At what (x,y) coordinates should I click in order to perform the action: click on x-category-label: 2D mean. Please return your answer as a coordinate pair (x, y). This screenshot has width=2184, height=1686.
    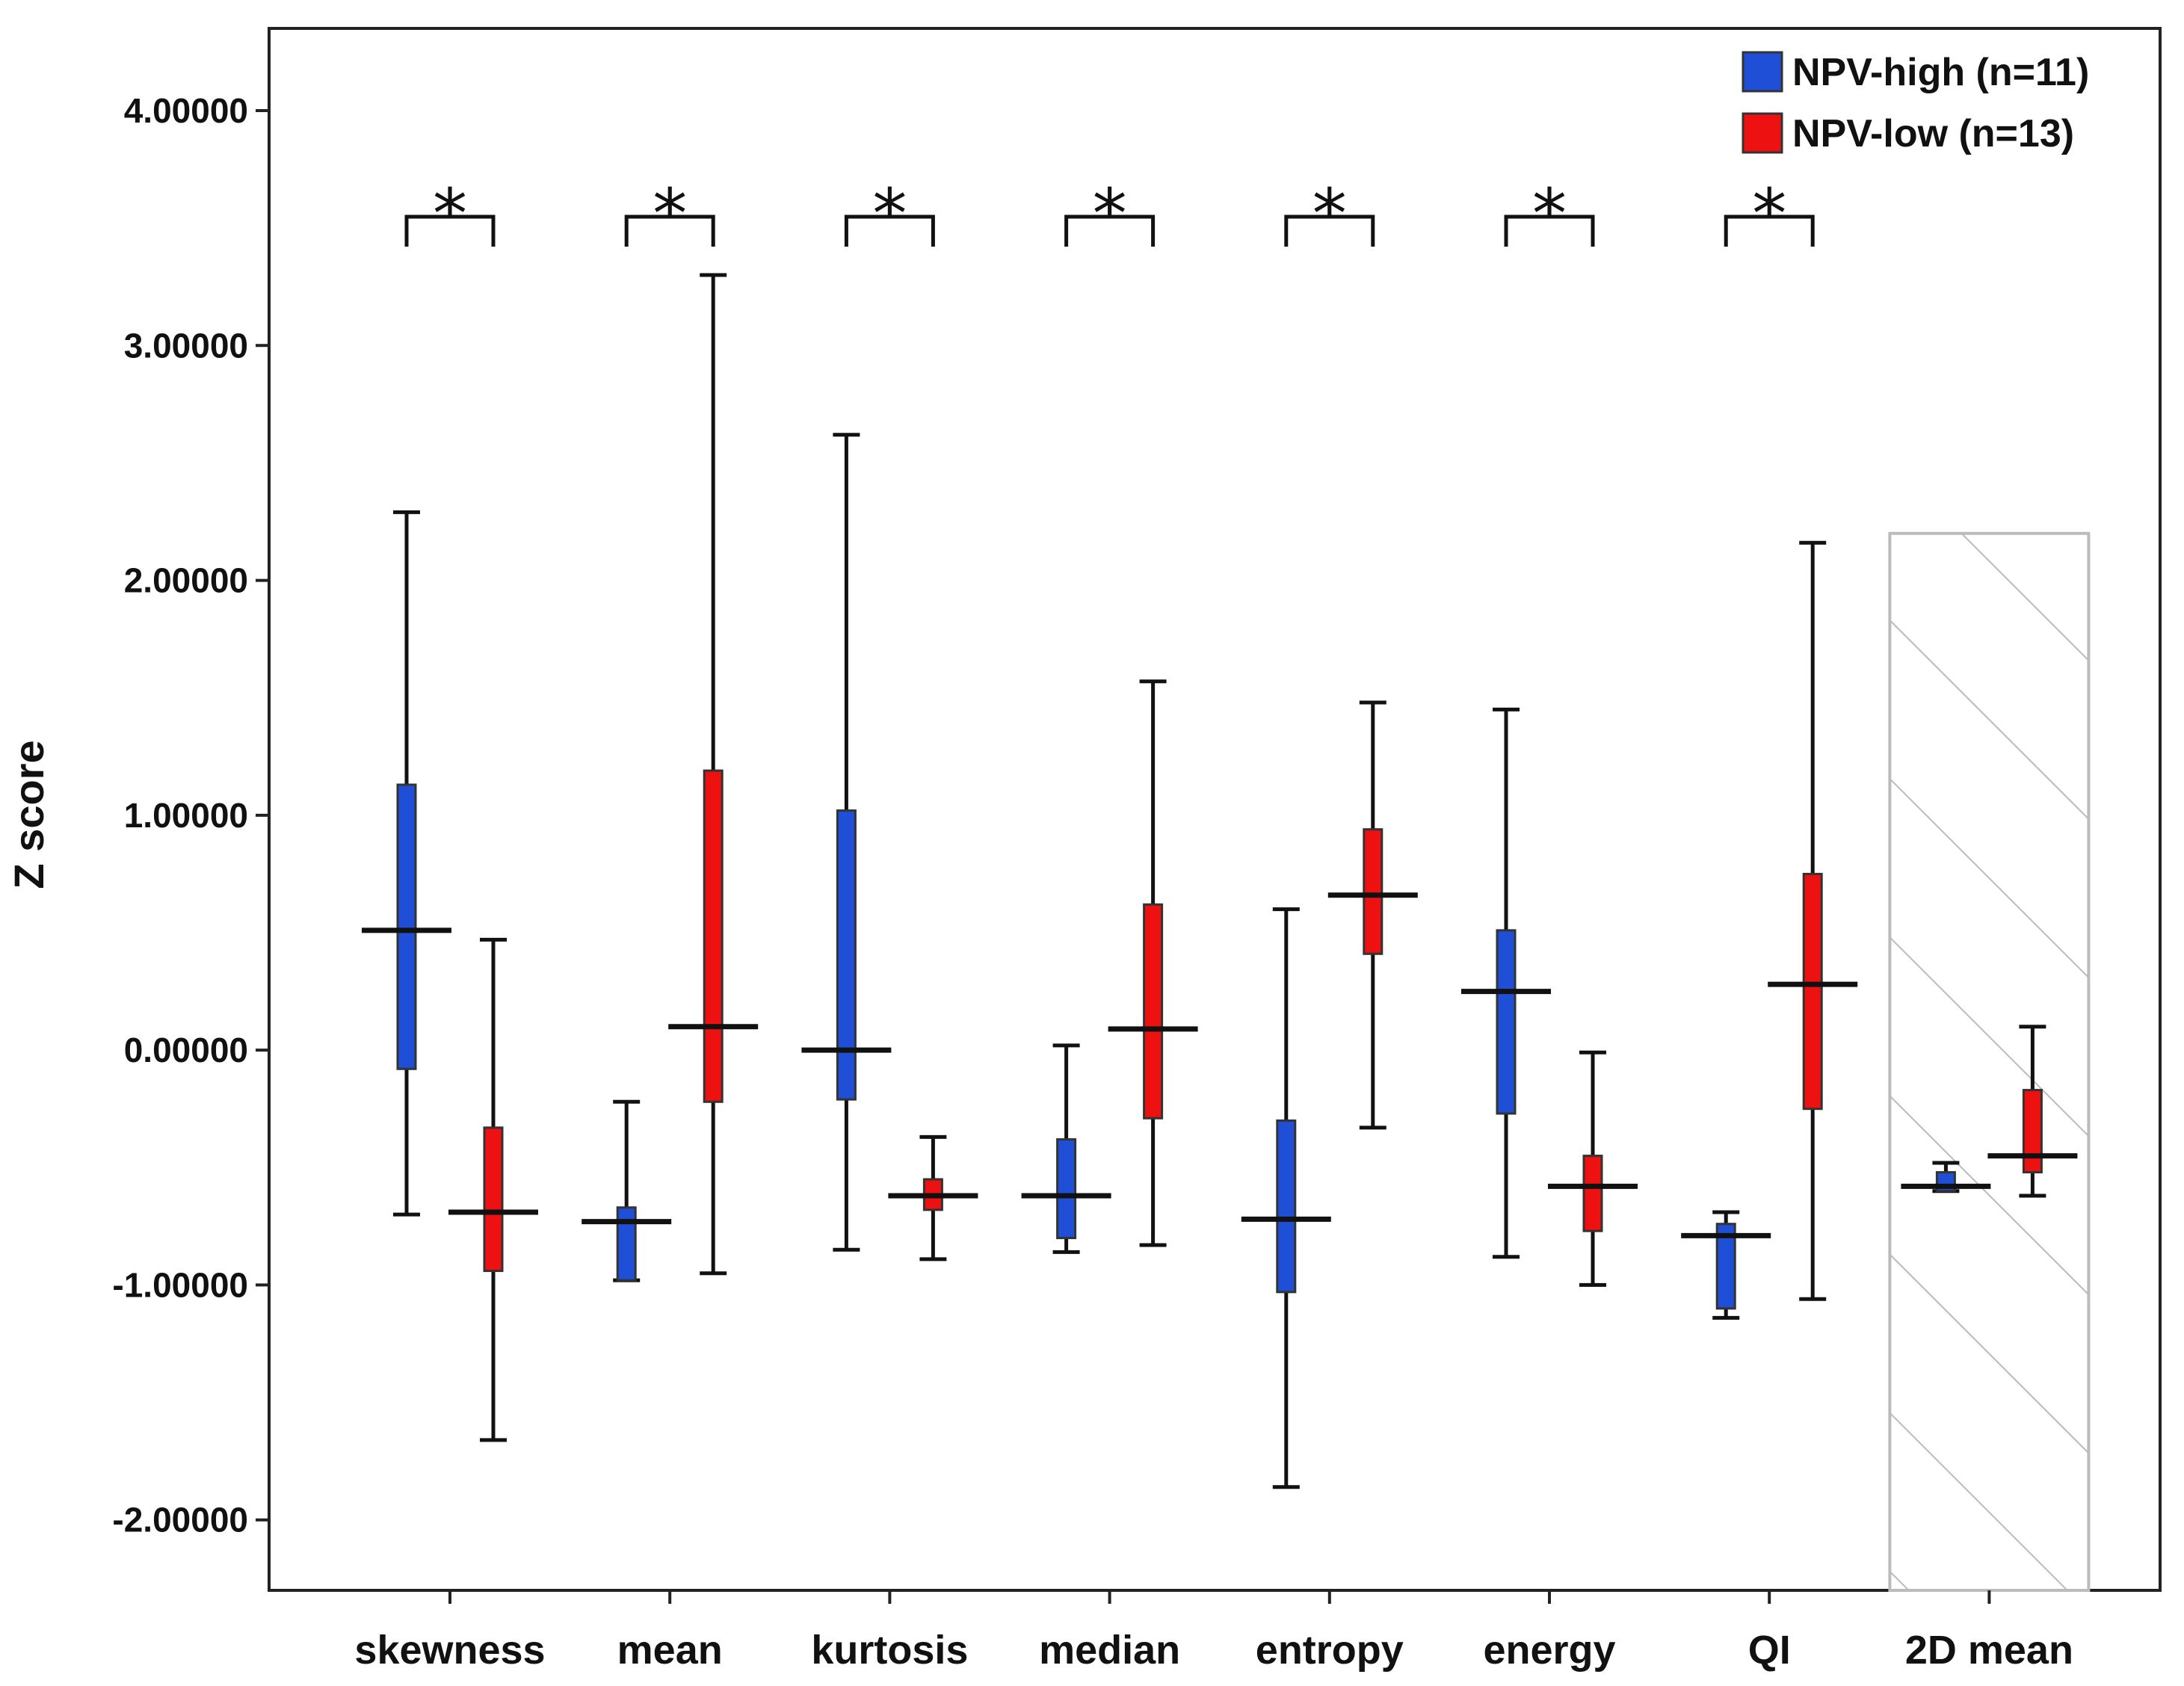
    Looking at the image, I should click on (1989, 1650).